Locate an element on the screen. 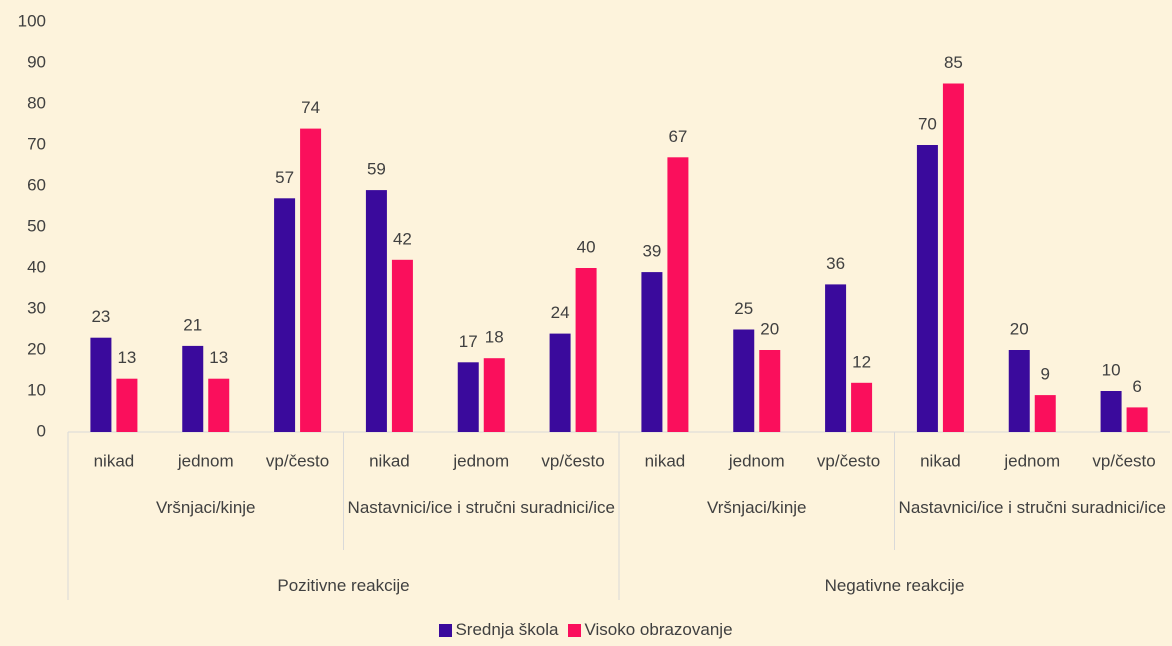 The height and width of the screenshot is (646, 1172). y-tick-label: 0 is located at coordinates (41, 430).